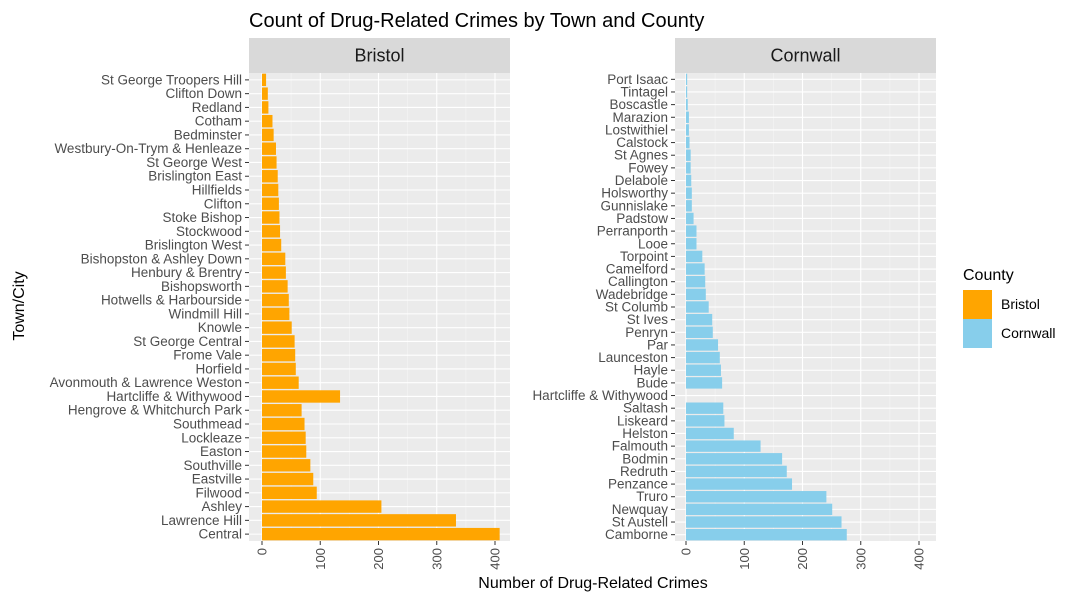 The width and height of the screenshot is (1077, 601). Describe the element at coordinates (652, 382) in the screenshot. I see `category-label: Bude` at that location.